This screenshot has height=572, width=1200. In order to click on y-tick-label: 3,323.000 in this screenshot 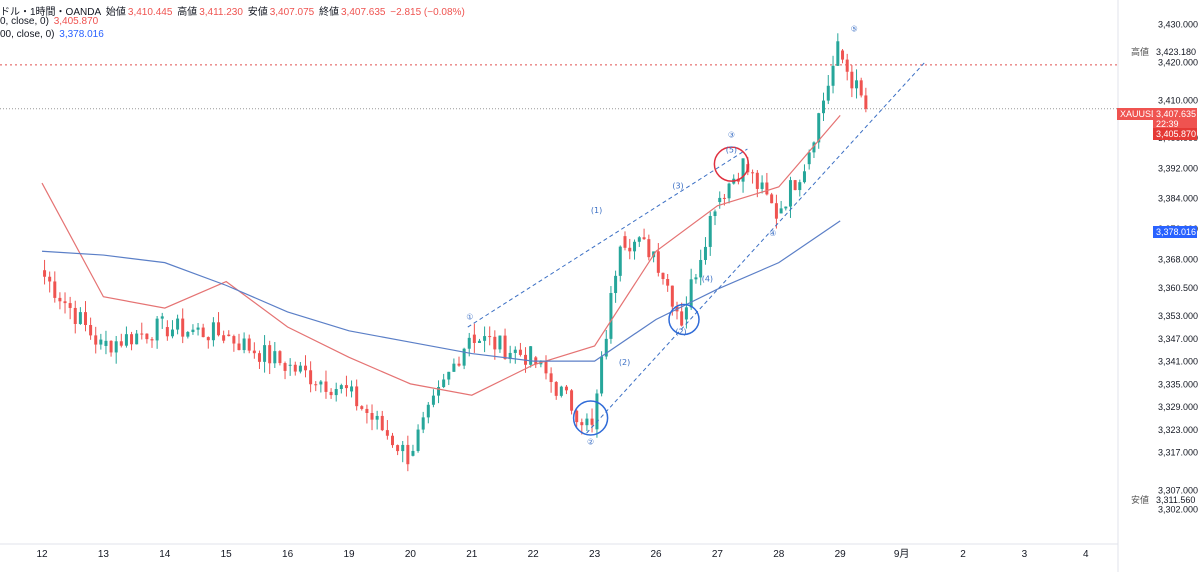, I will do `click(1178, 430)`.